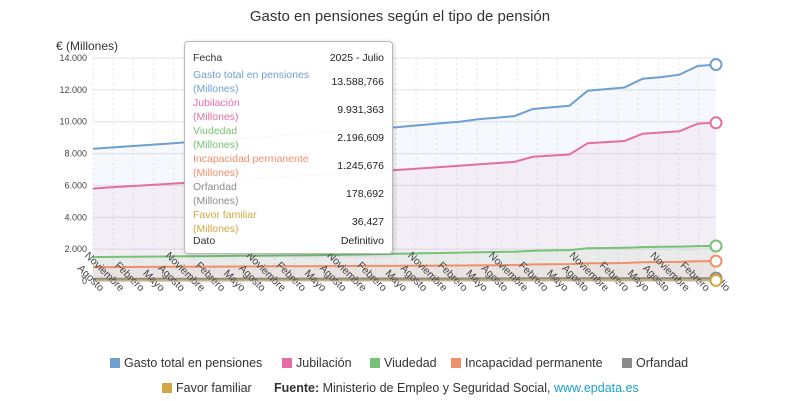  I want to click on tooltip-series-row: Orfandad (Millones) 178,692, so click(288, 195).